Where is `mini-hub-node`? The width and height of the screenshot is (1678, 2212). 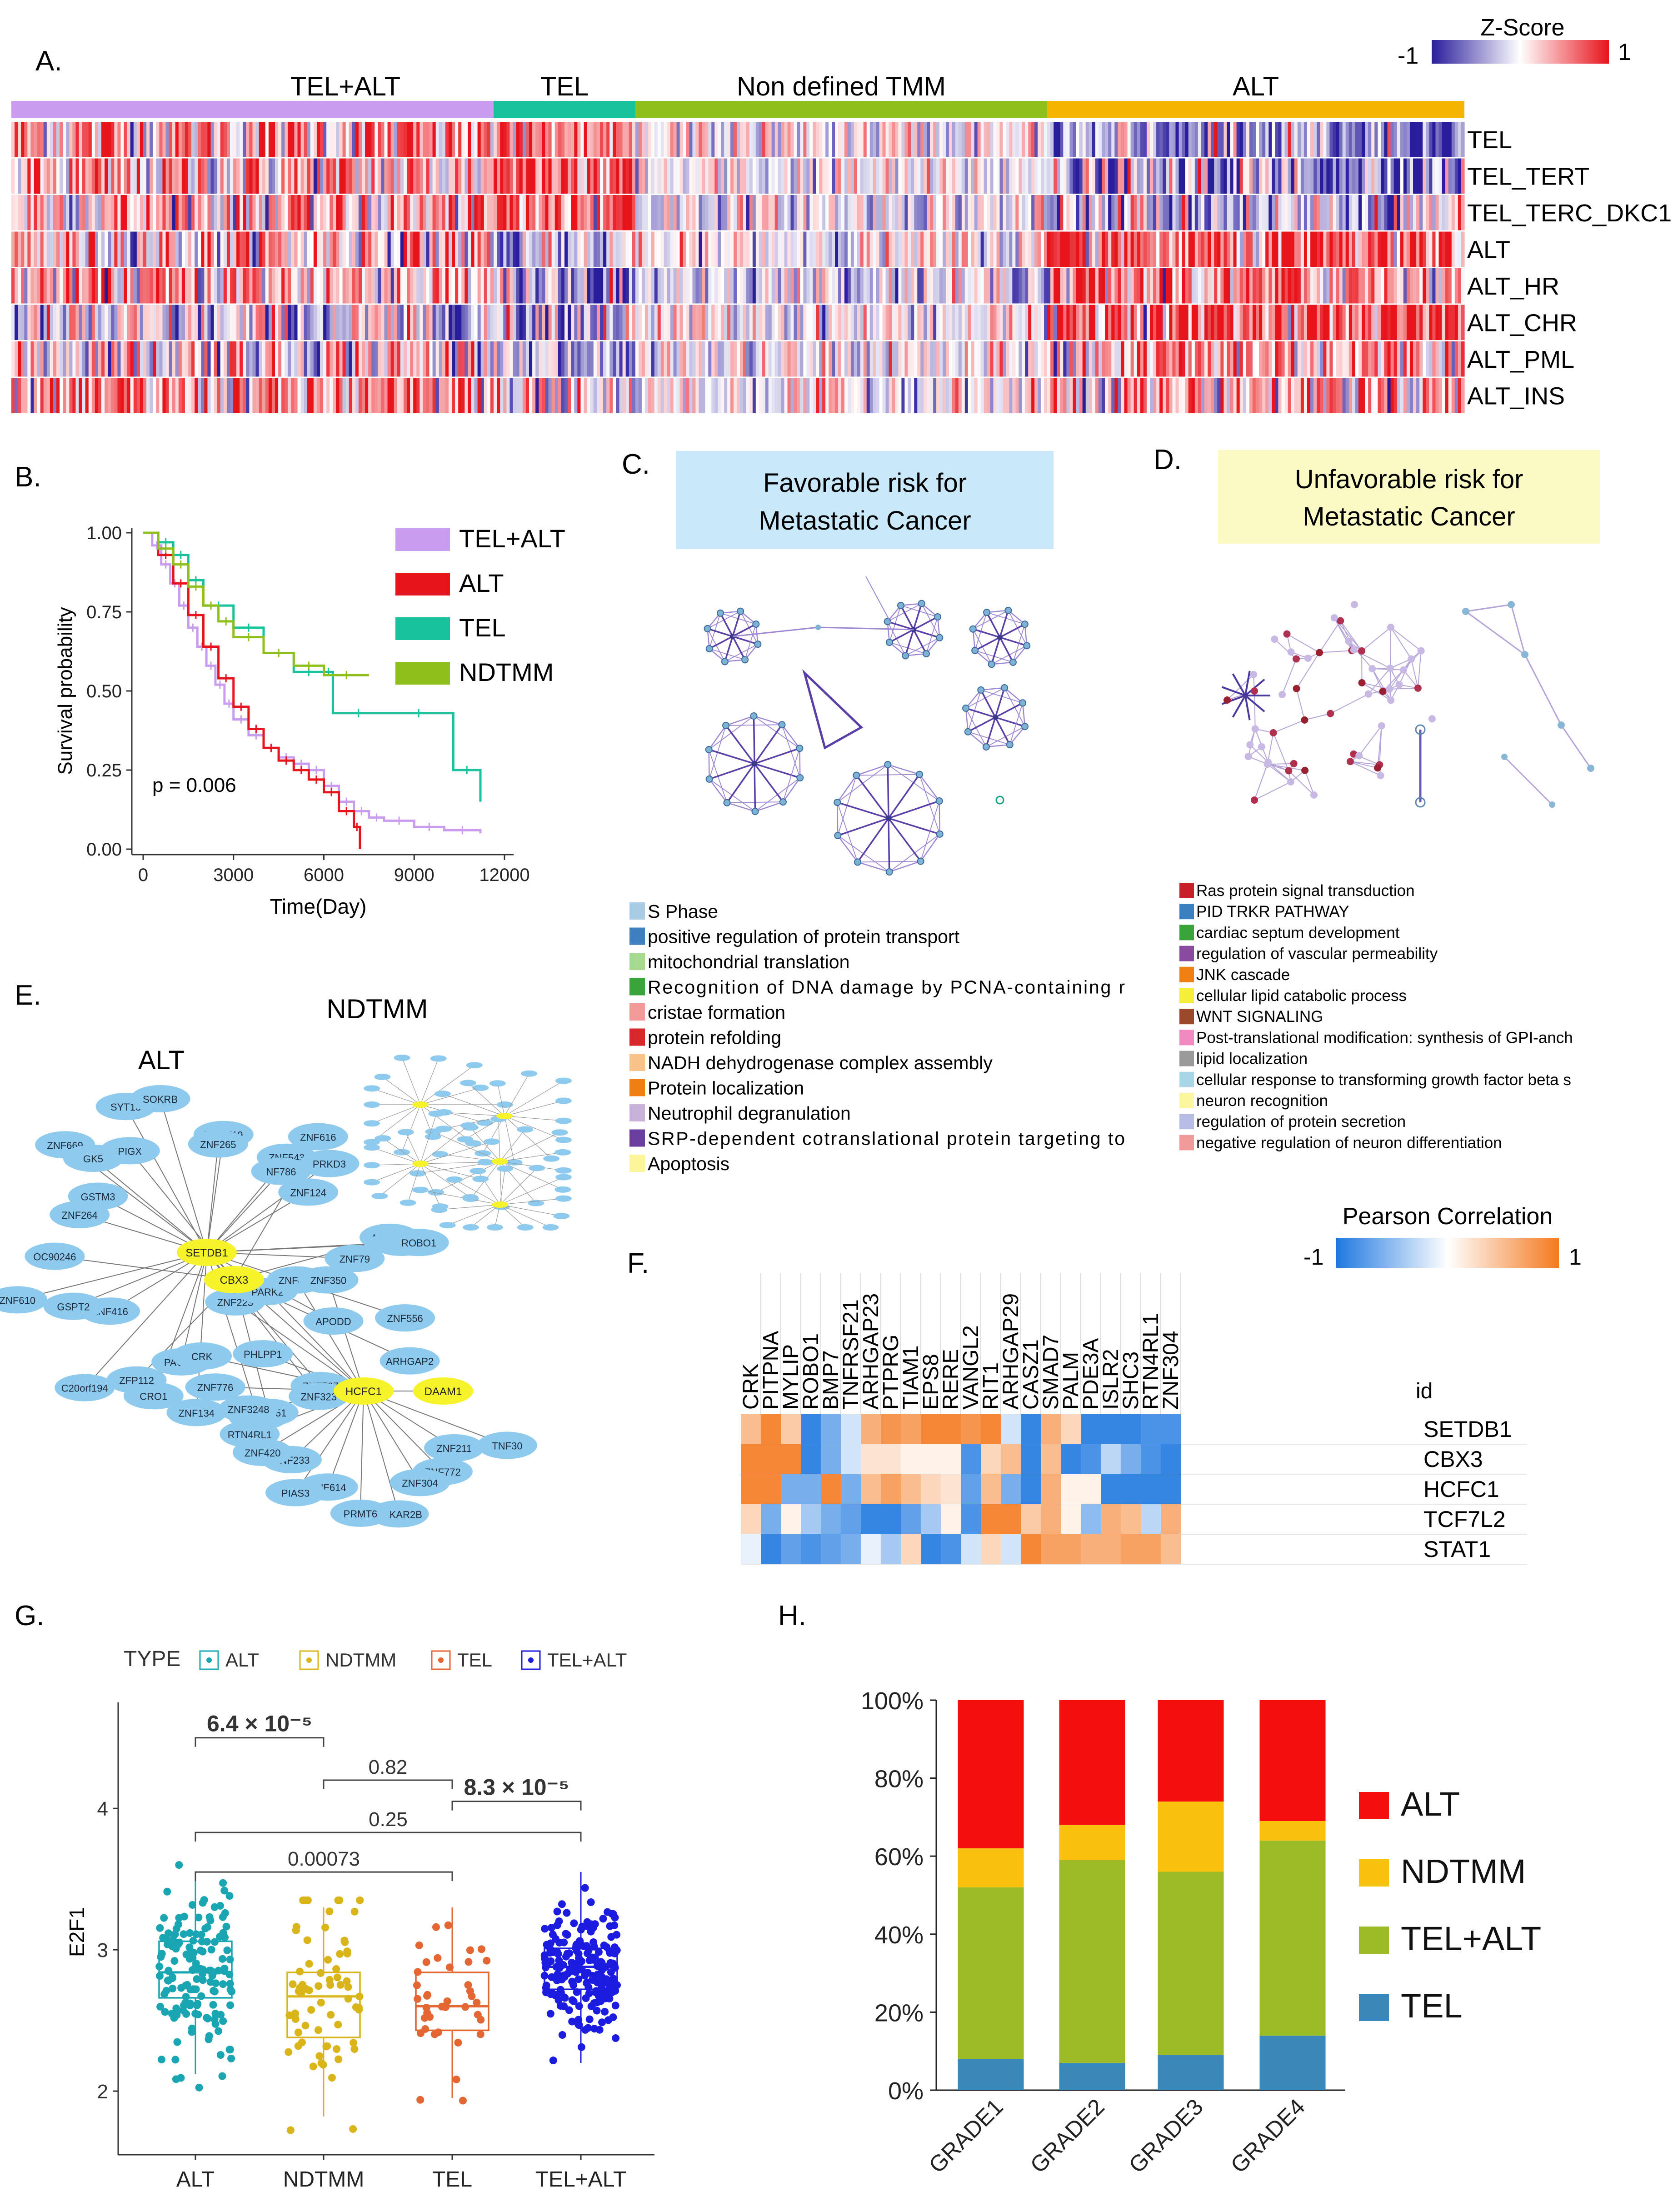 mini-hub-node is located at coordinates (504, 1116).